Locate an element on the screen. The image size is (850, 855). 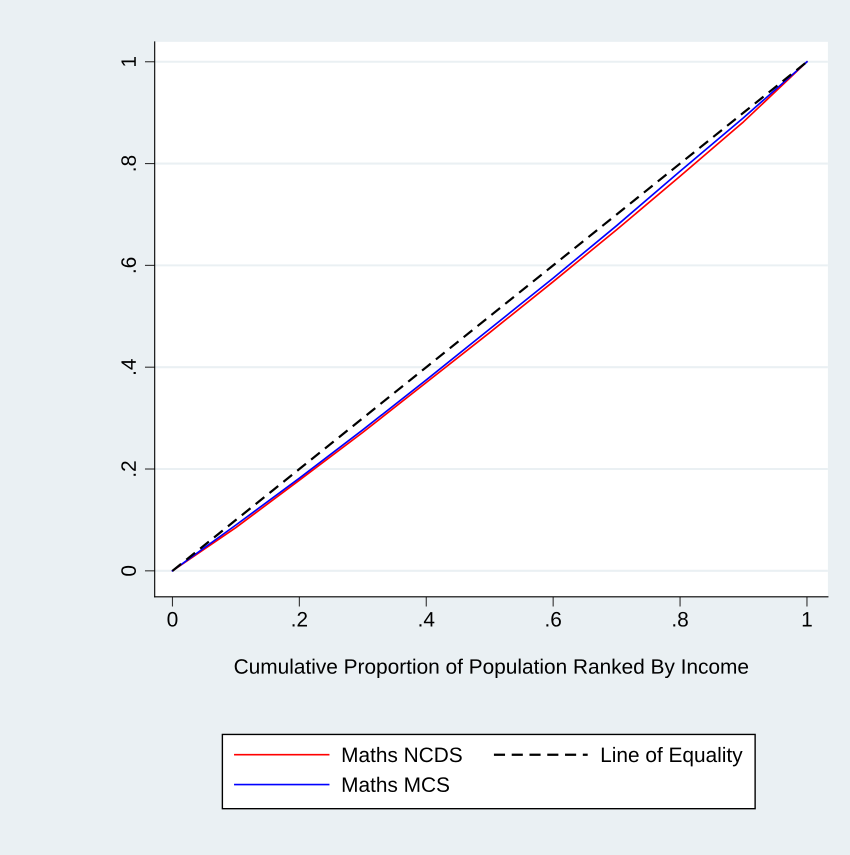
x-tick-label: .4 is located at coordinates (426, 619).